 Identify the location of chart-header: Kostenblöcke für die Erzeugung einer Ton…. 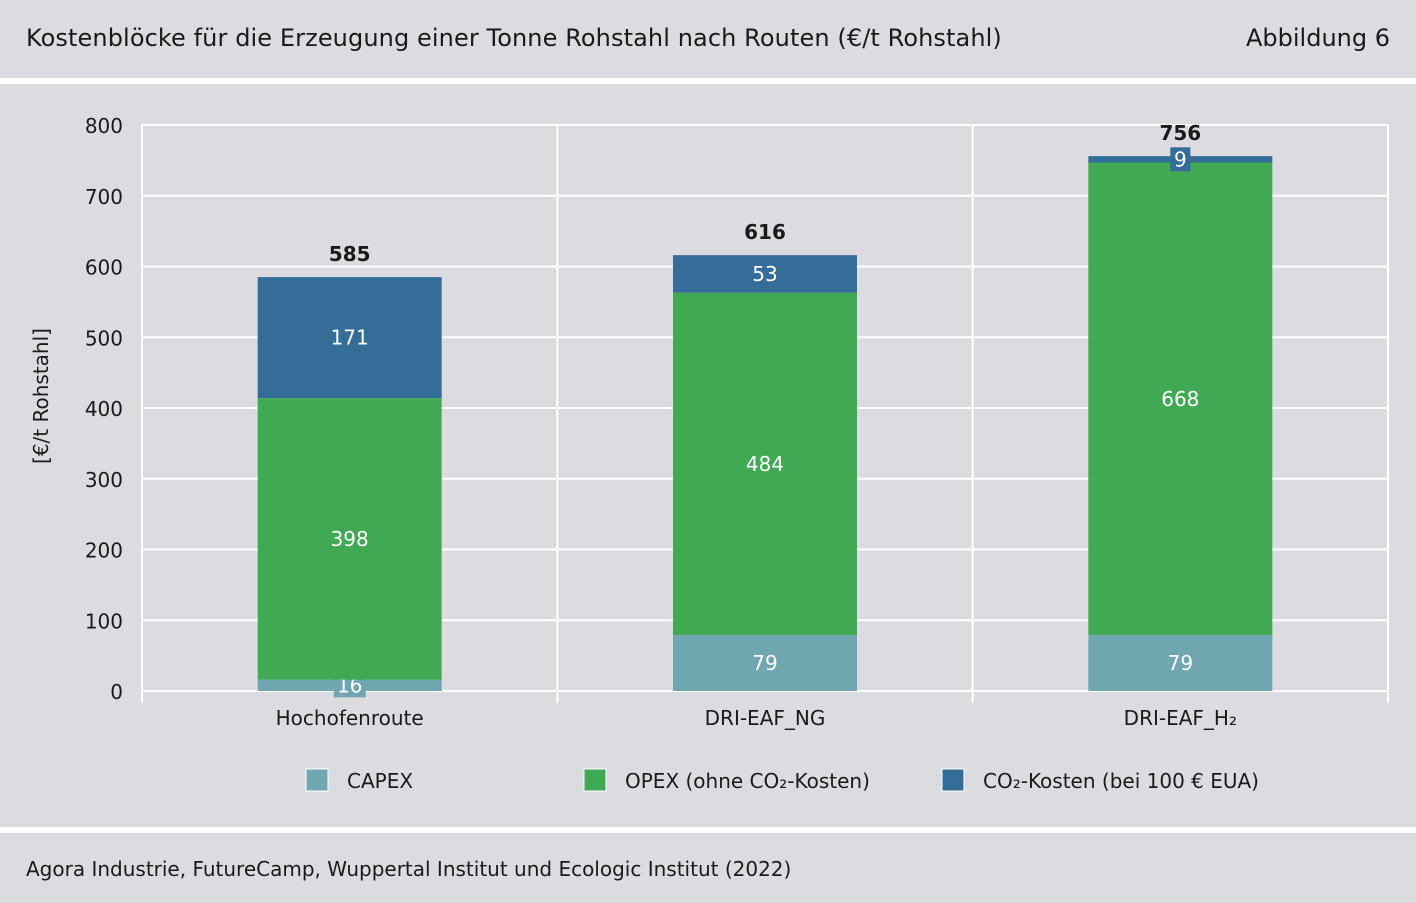
(708, 39).